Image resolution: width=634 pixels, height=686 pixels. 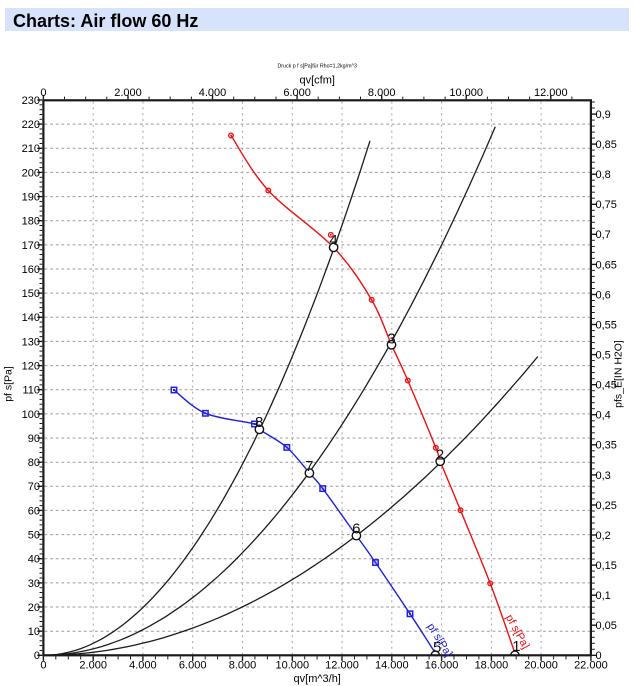 I want to click on svg-text: 20, so click(x=34, y=608).